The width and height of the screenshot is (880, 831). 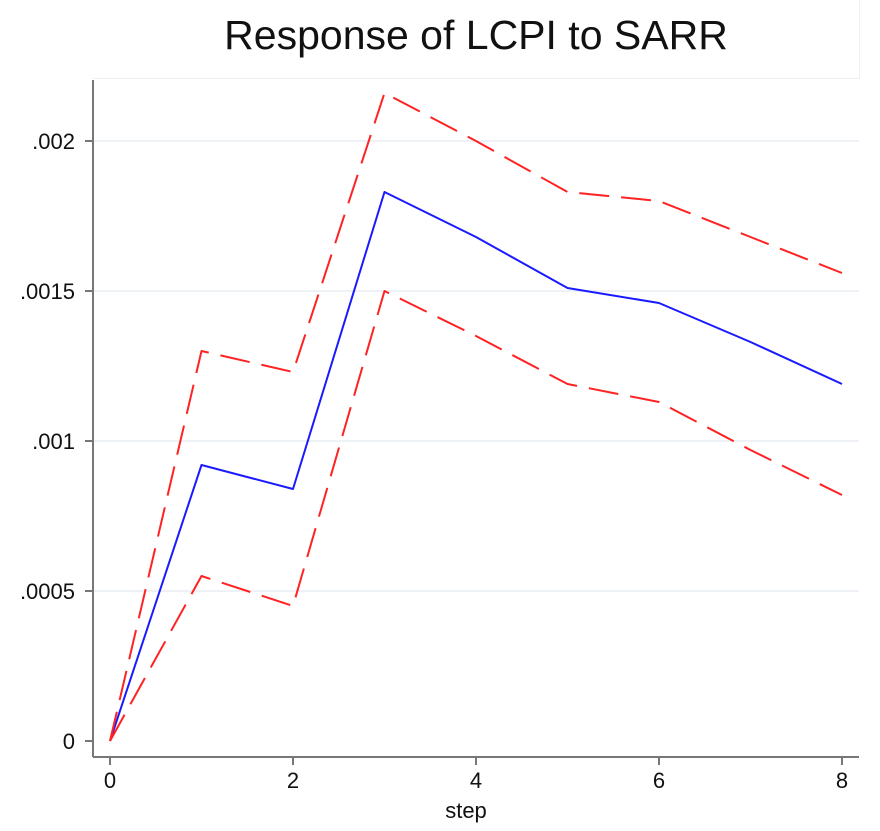 I want to click on y-tick-label-3: .0015, so click(x=47, y=291).